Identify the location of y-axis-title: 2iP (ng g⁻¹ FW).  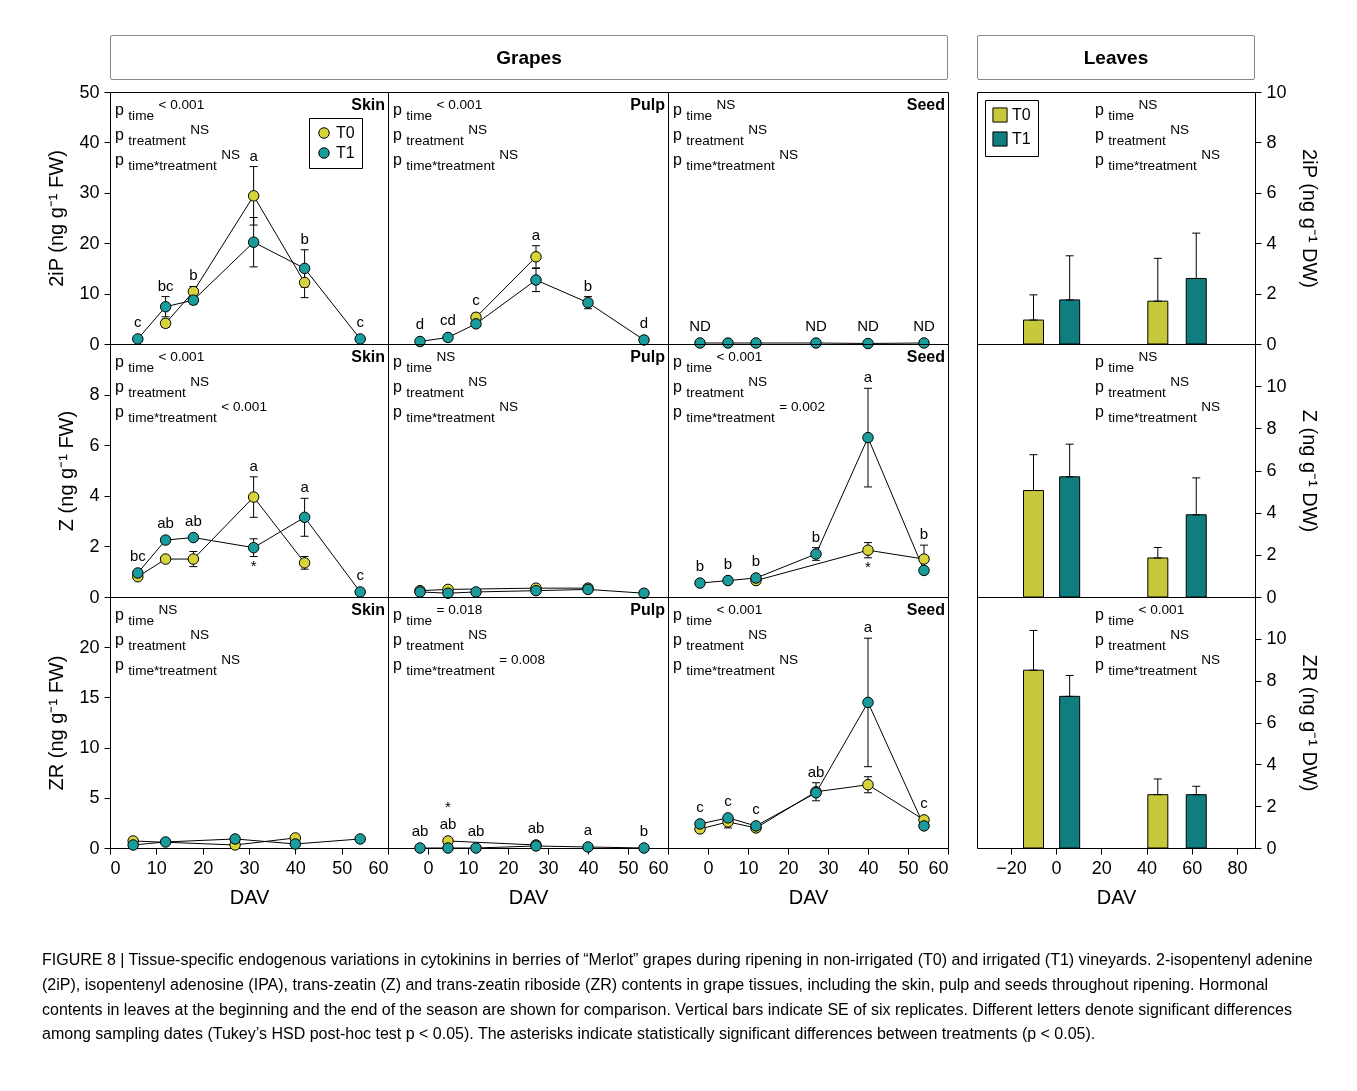
(56, 218).